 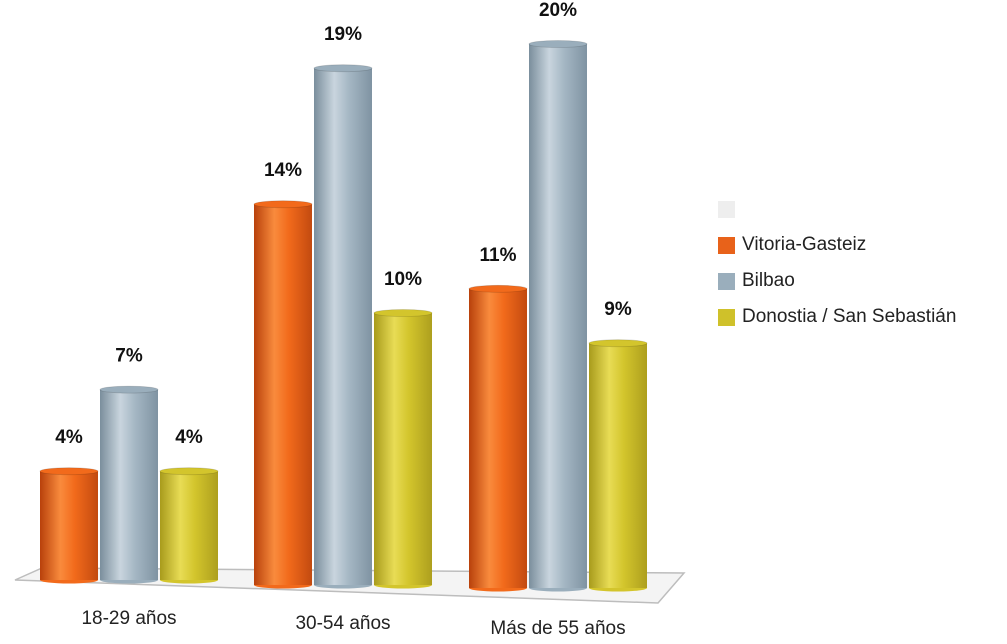 I want to click on legend-label-vitoria: Vitoria-Gasteiz, so click(x=804, y=244).